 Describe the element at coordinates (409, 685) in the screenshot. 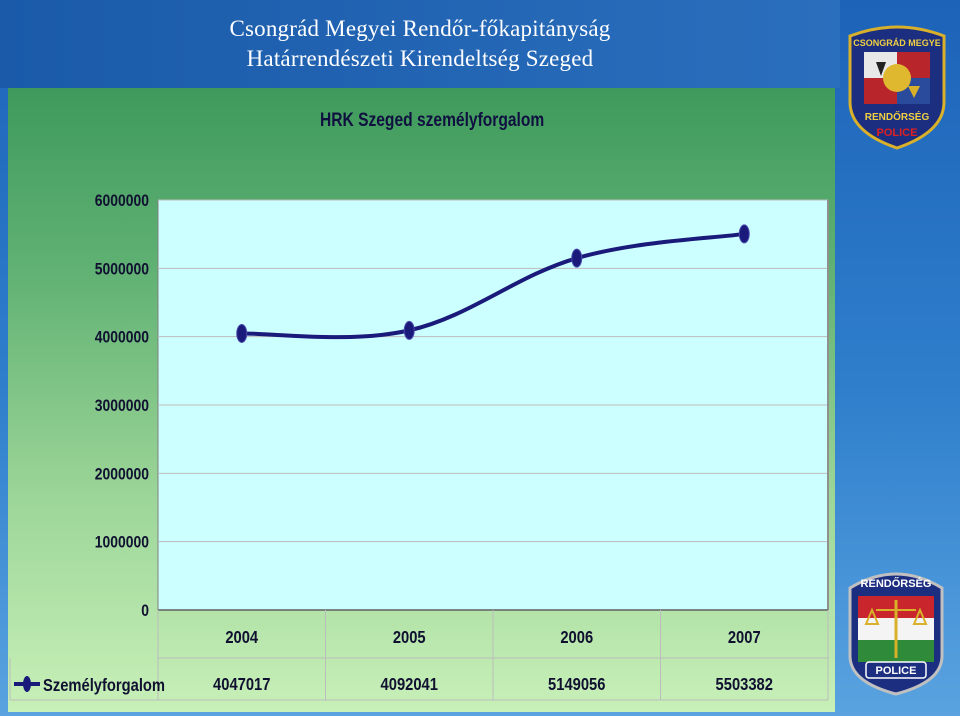

I see `data-value-label: 4092041` at that location.